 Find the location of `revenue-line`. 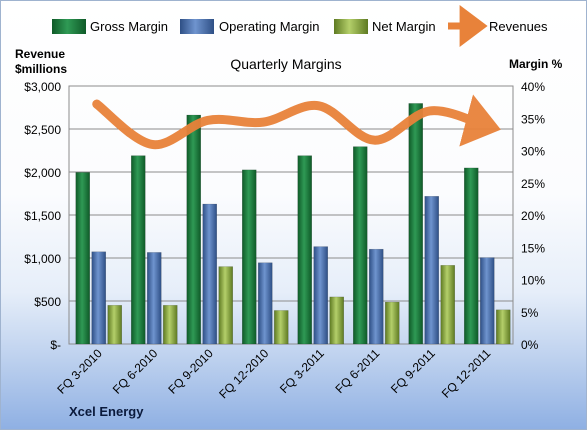

revenue-line is located at coordinates (296, 121).